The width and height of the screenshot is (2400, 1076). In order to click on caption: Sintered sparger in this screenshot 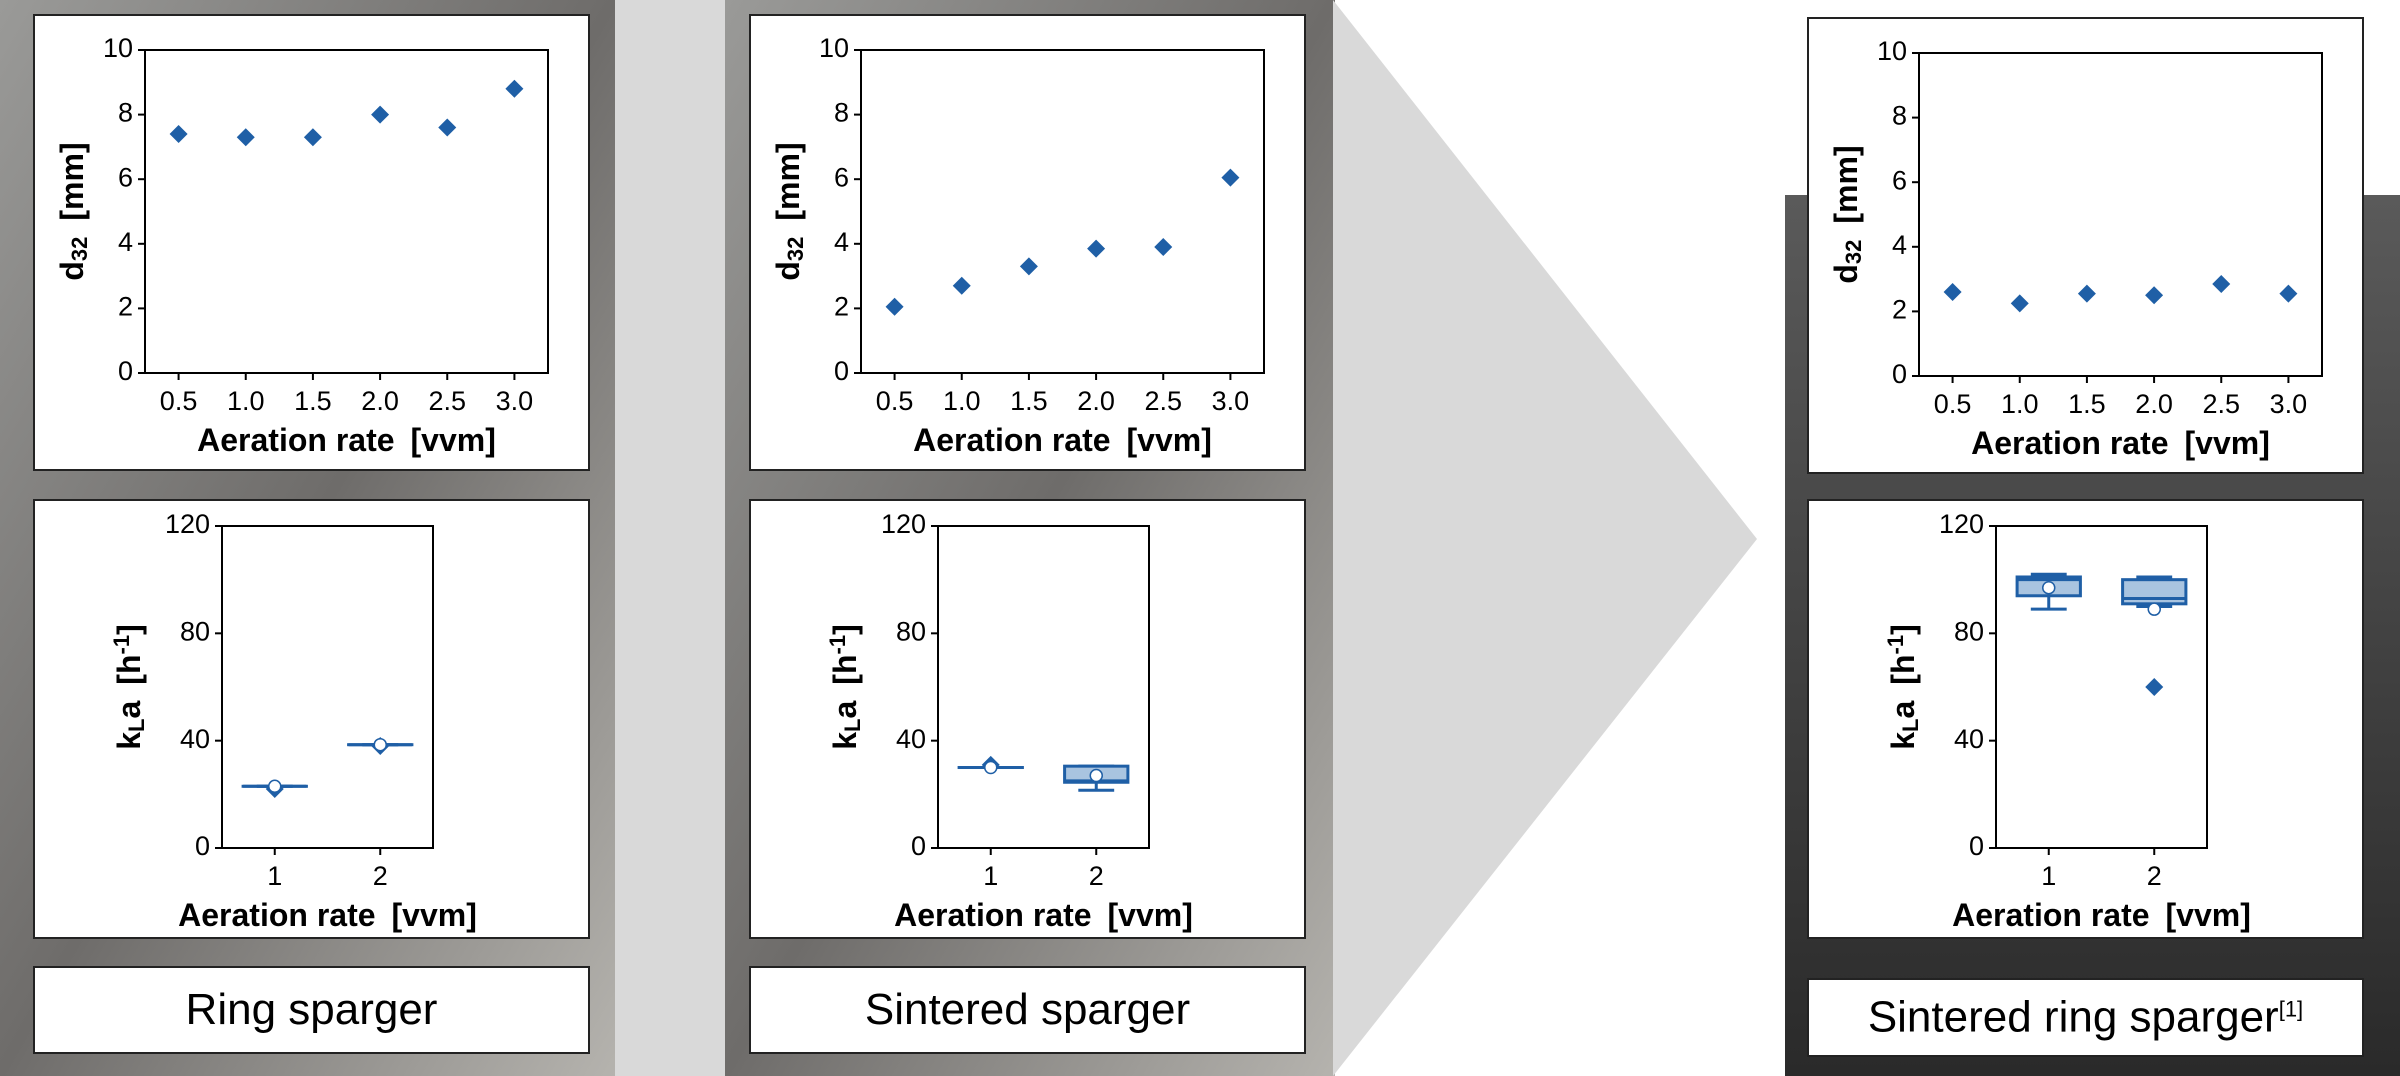, I will do `click(1027, 1009)`.